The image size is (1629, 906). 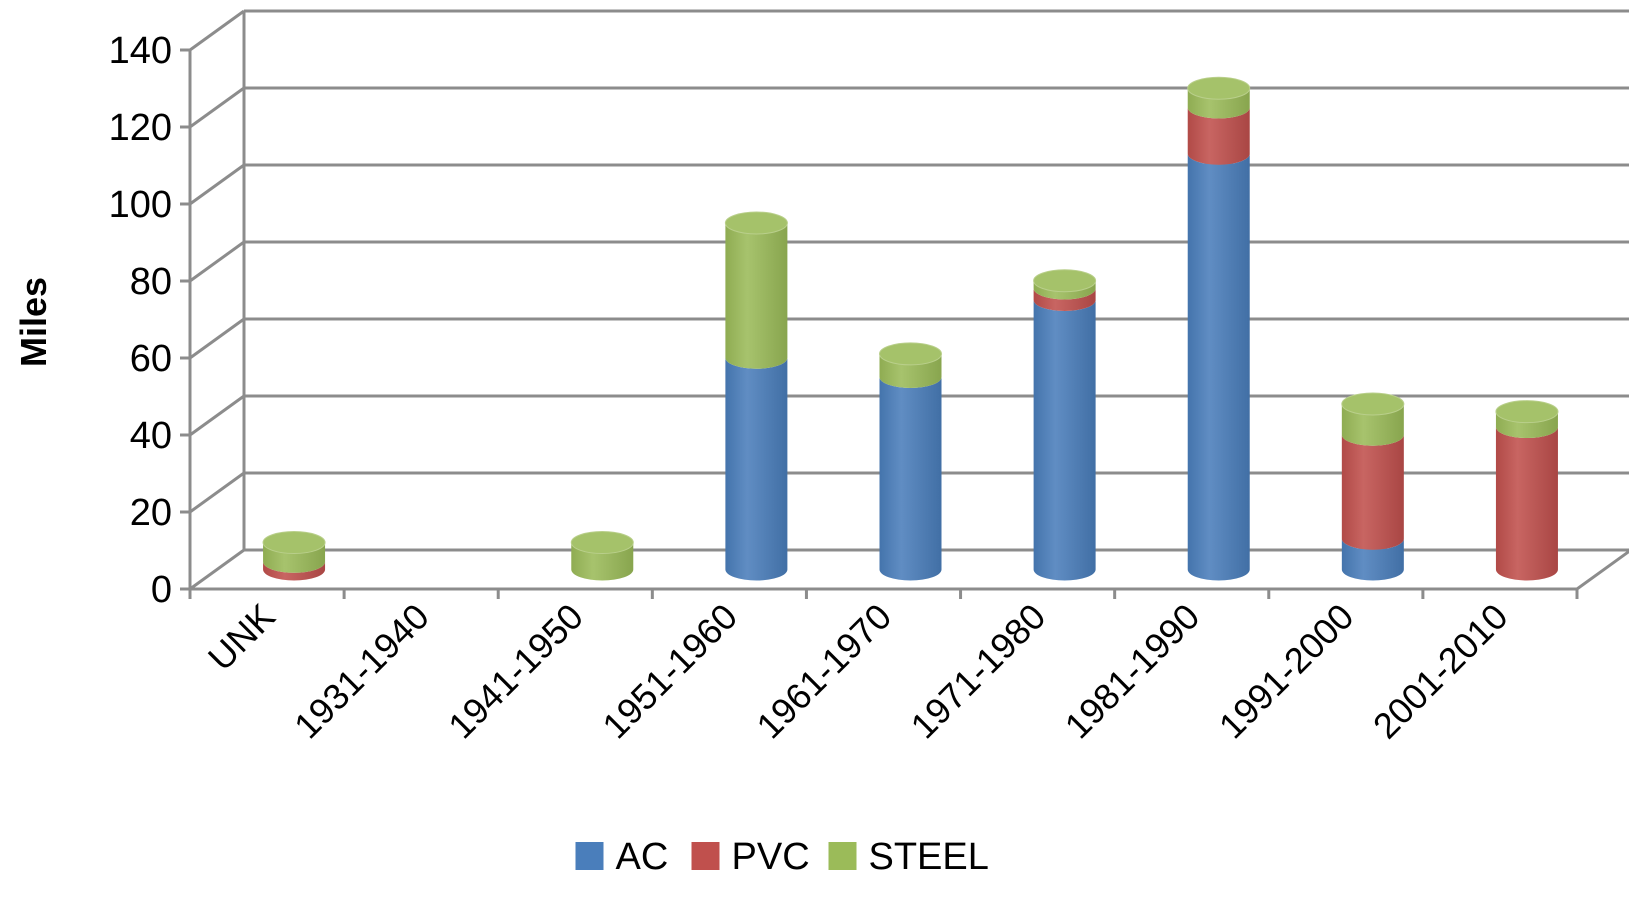 I want to click on y-tick-label: 80, so click(x=151, y=282).